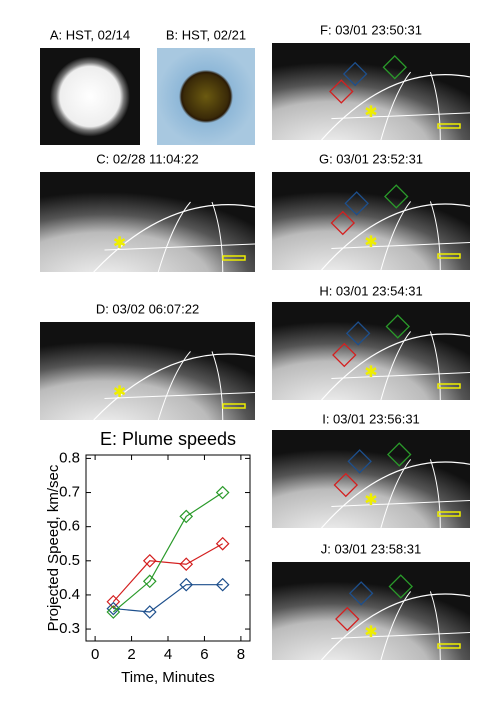 Image resolution: width=504 pixels, height=720 pixels. What do you see at coordinates (69, 492) in the screenshot?
I see `y-tick-label: 0.7` at bounding box center [69, 492].